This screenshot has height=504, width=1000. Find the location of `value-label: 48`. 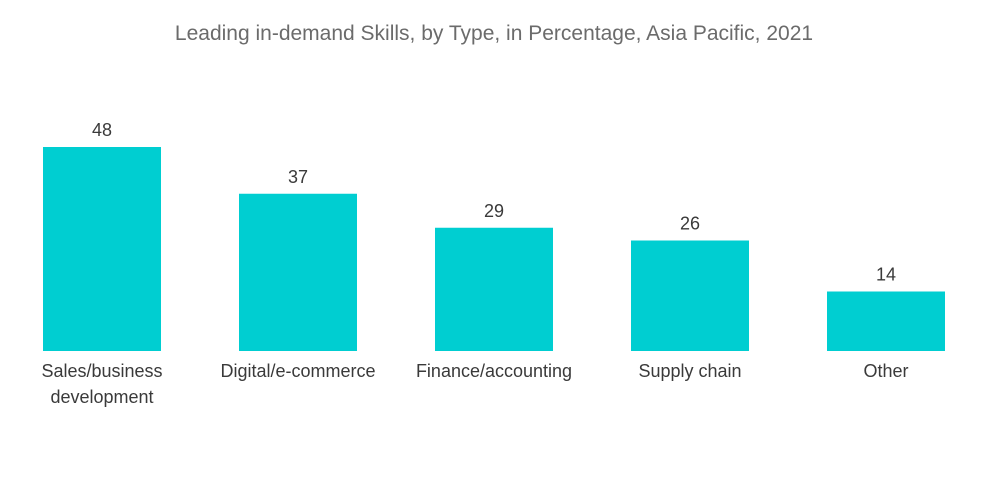

value-label: 48 is located at coordinates (102, 130).